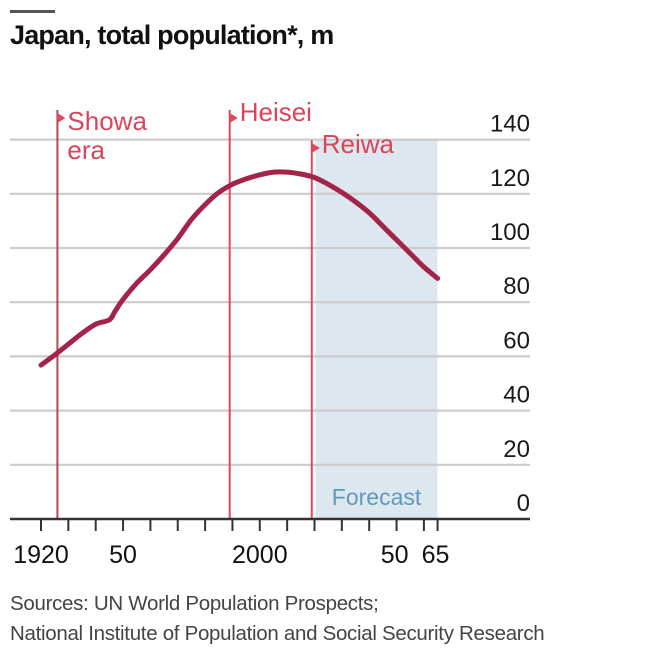 This screenshot has width=669, height=653. I want to click on chart-title: Japan, total population*, m, so click(172, 35).